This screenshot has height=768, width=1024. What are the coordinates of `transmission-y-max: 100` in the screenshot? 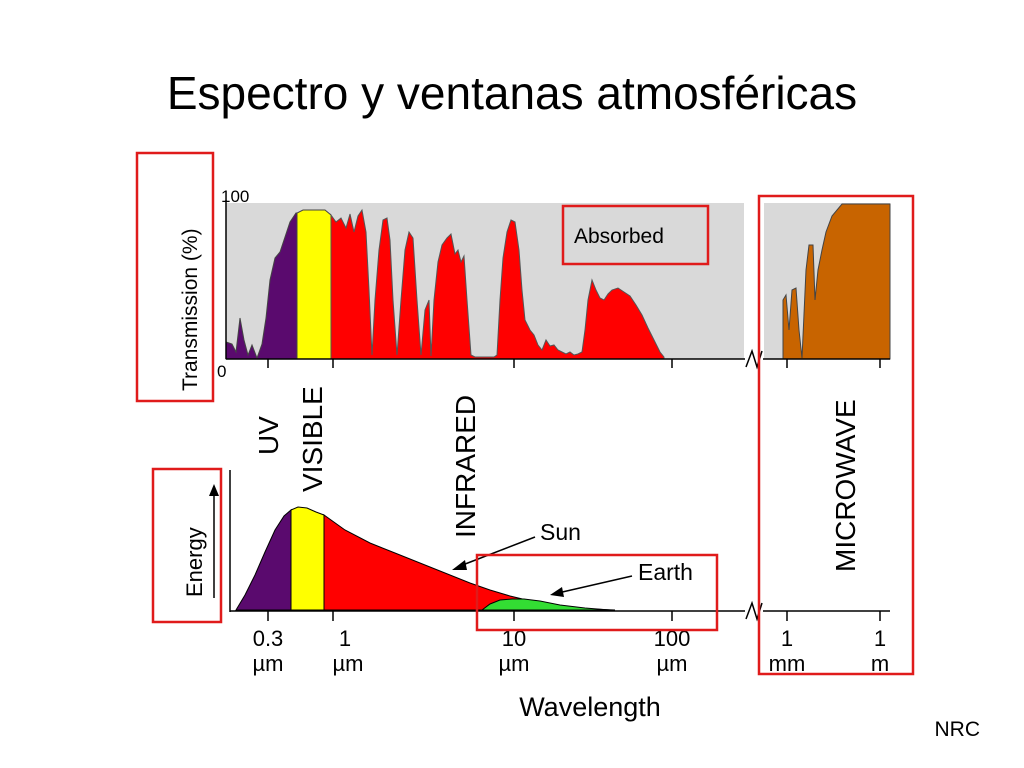 It's located at (235, 196).